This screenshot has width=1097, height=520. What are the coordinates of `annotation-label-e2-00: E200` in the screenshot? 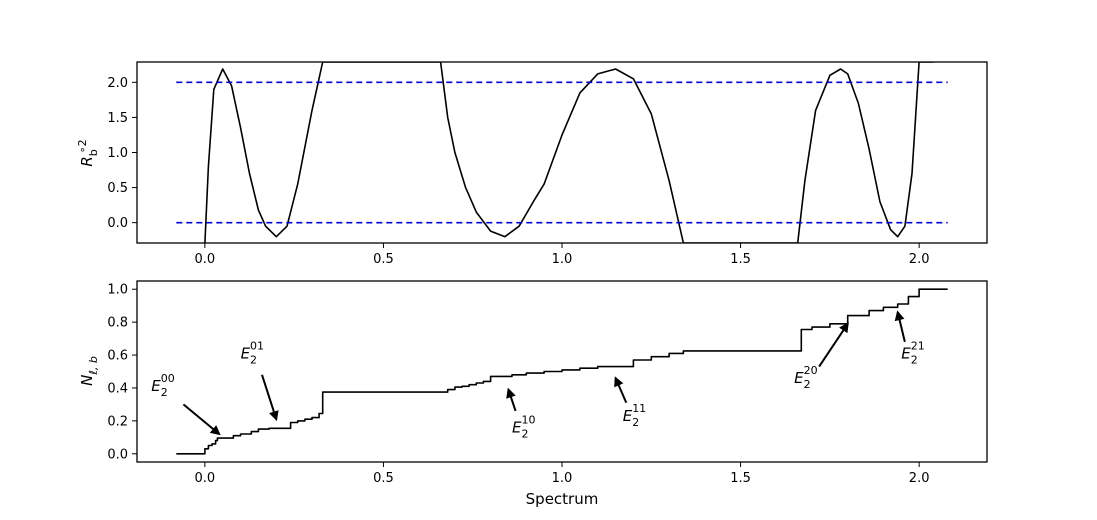 It's located at (162, 385).